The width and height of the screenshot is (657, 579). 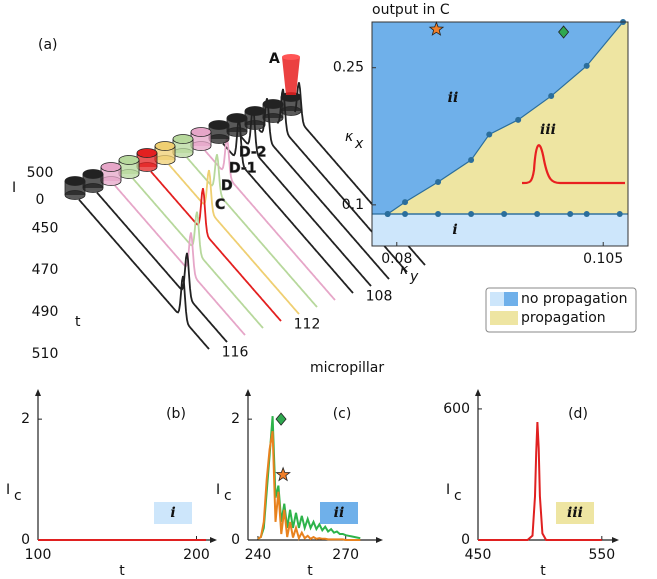 I want to click on x-tick-label: 270, so click(x=345, y=555).